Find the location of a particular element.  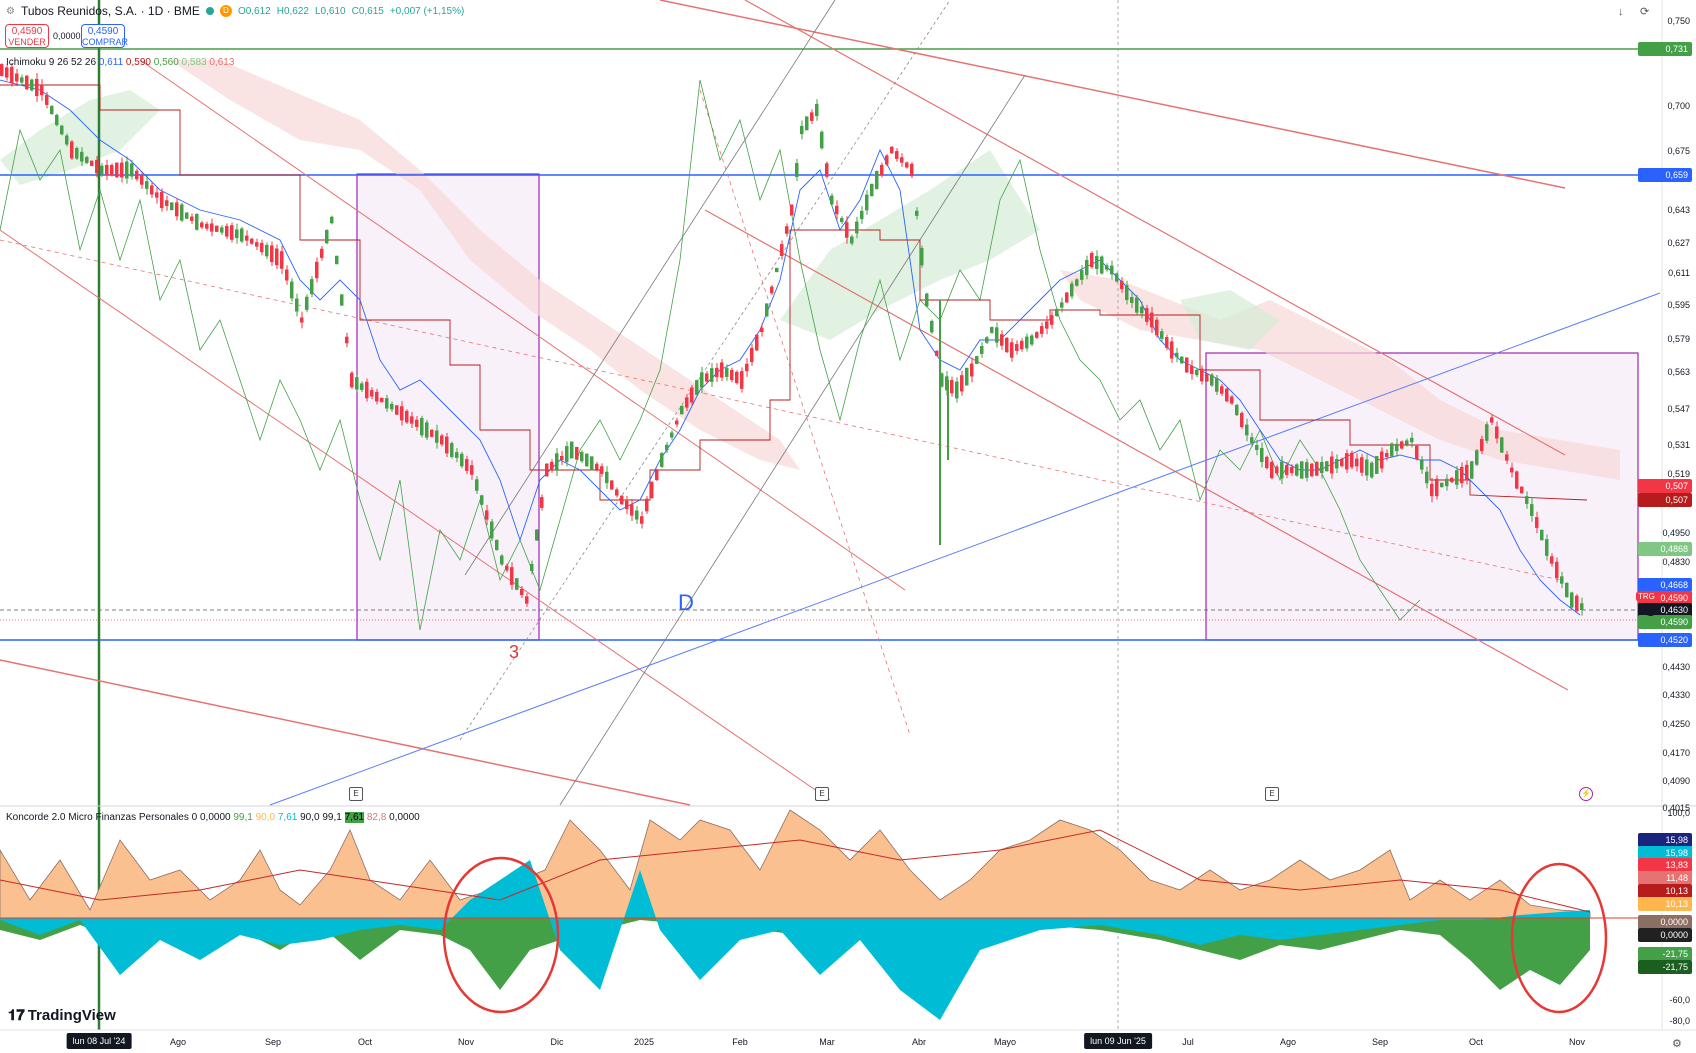

target-icon: + is located at coordinates (1650, 609).